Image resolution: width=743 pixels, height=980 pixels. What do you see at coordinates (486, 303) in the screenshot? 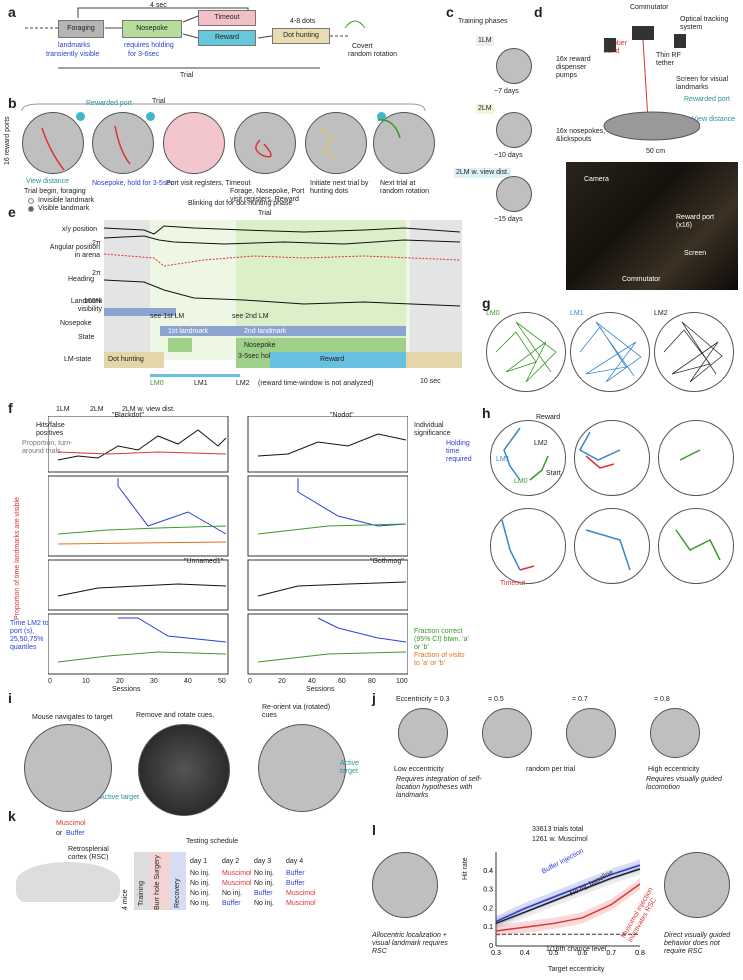
I see `panel-label-g: g` at bounding box center [486, 303].